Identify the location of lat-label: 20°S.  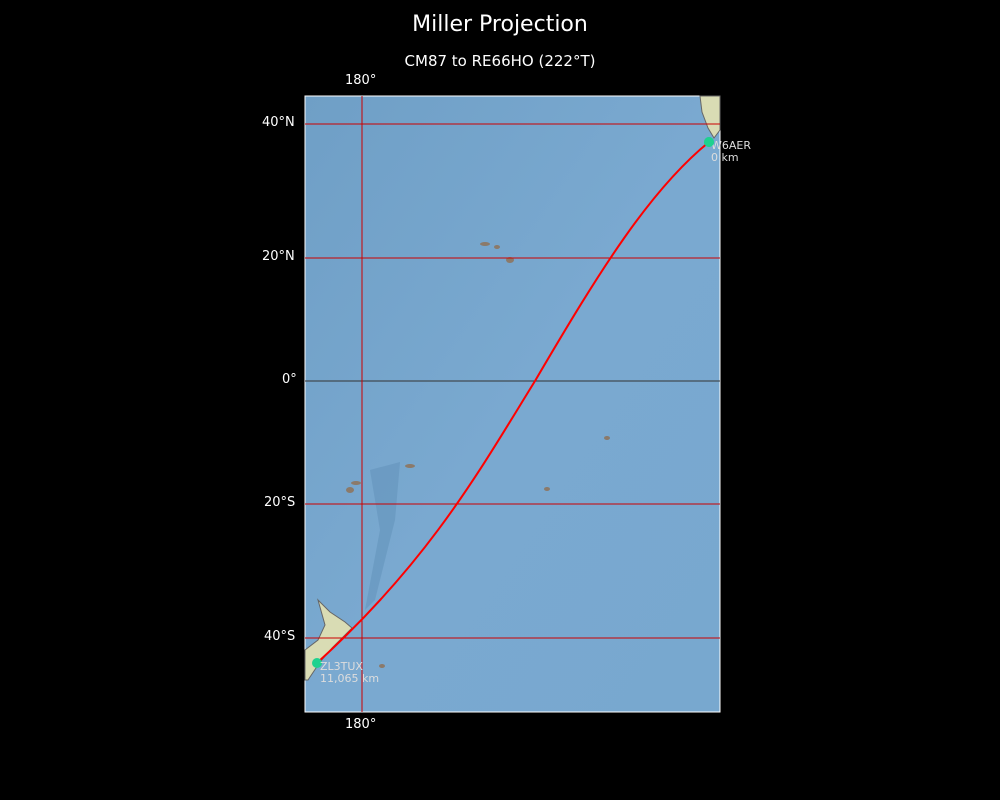
(280, 502).